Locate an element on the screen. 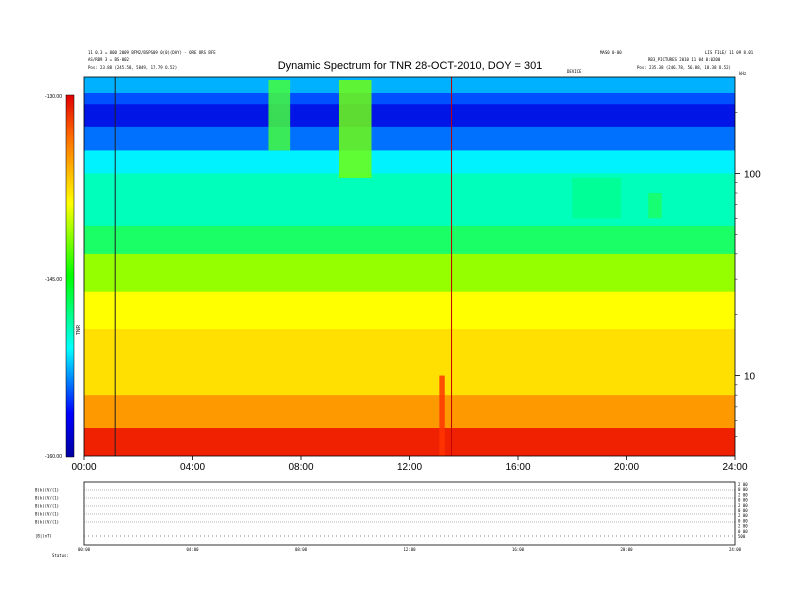 This screenshot has height=612, width=792. colorbar-tick-bottom: -160.00 is located at coordinates (53, 457).